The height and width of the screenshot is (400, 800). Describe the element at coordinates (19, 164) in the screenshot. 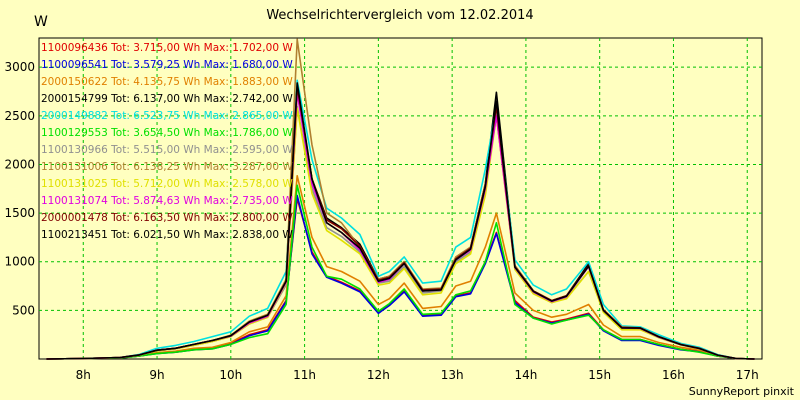

I see `y-tick-label: 2000` at that location.